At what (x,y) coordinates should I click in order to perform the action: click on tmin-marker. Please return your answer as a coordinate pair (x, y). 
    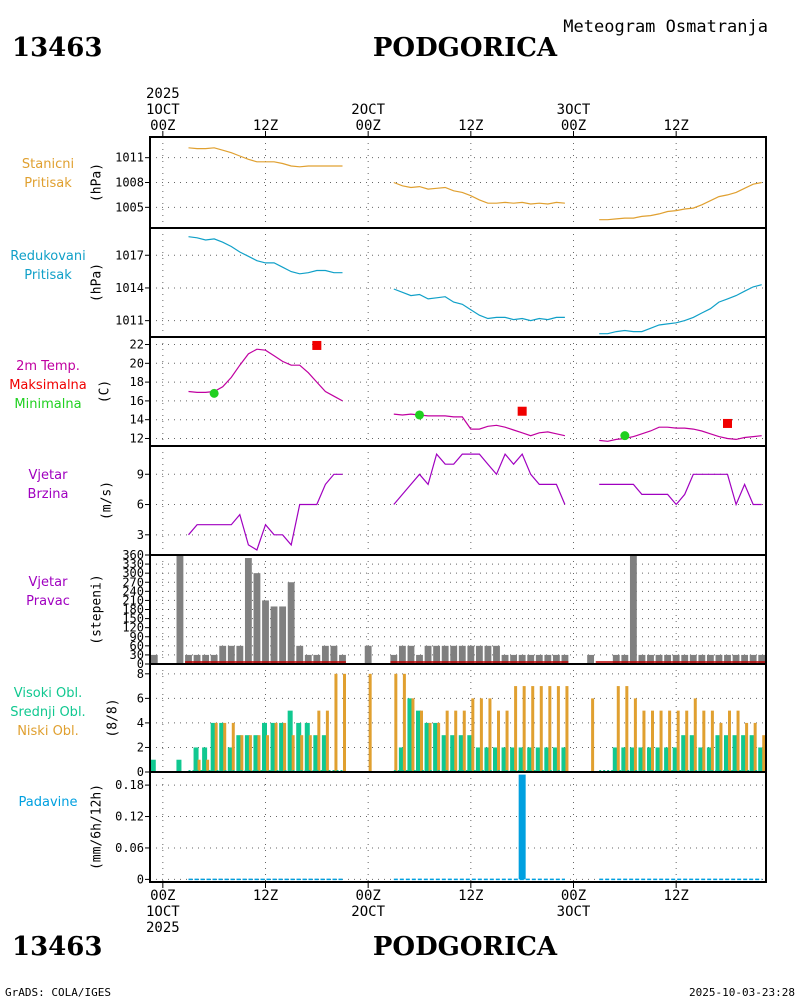
    Looking at the image, I should click on (625, 436).